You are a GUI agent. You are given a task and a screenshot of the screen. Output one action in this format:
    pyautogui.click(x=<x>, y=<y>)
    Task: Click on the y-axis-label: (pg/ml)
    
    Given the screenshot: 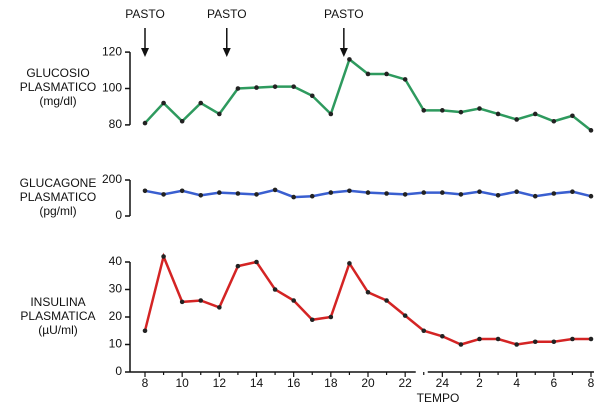 What is the action you would take?
    pyautogui.click(x=57, y=211)
    